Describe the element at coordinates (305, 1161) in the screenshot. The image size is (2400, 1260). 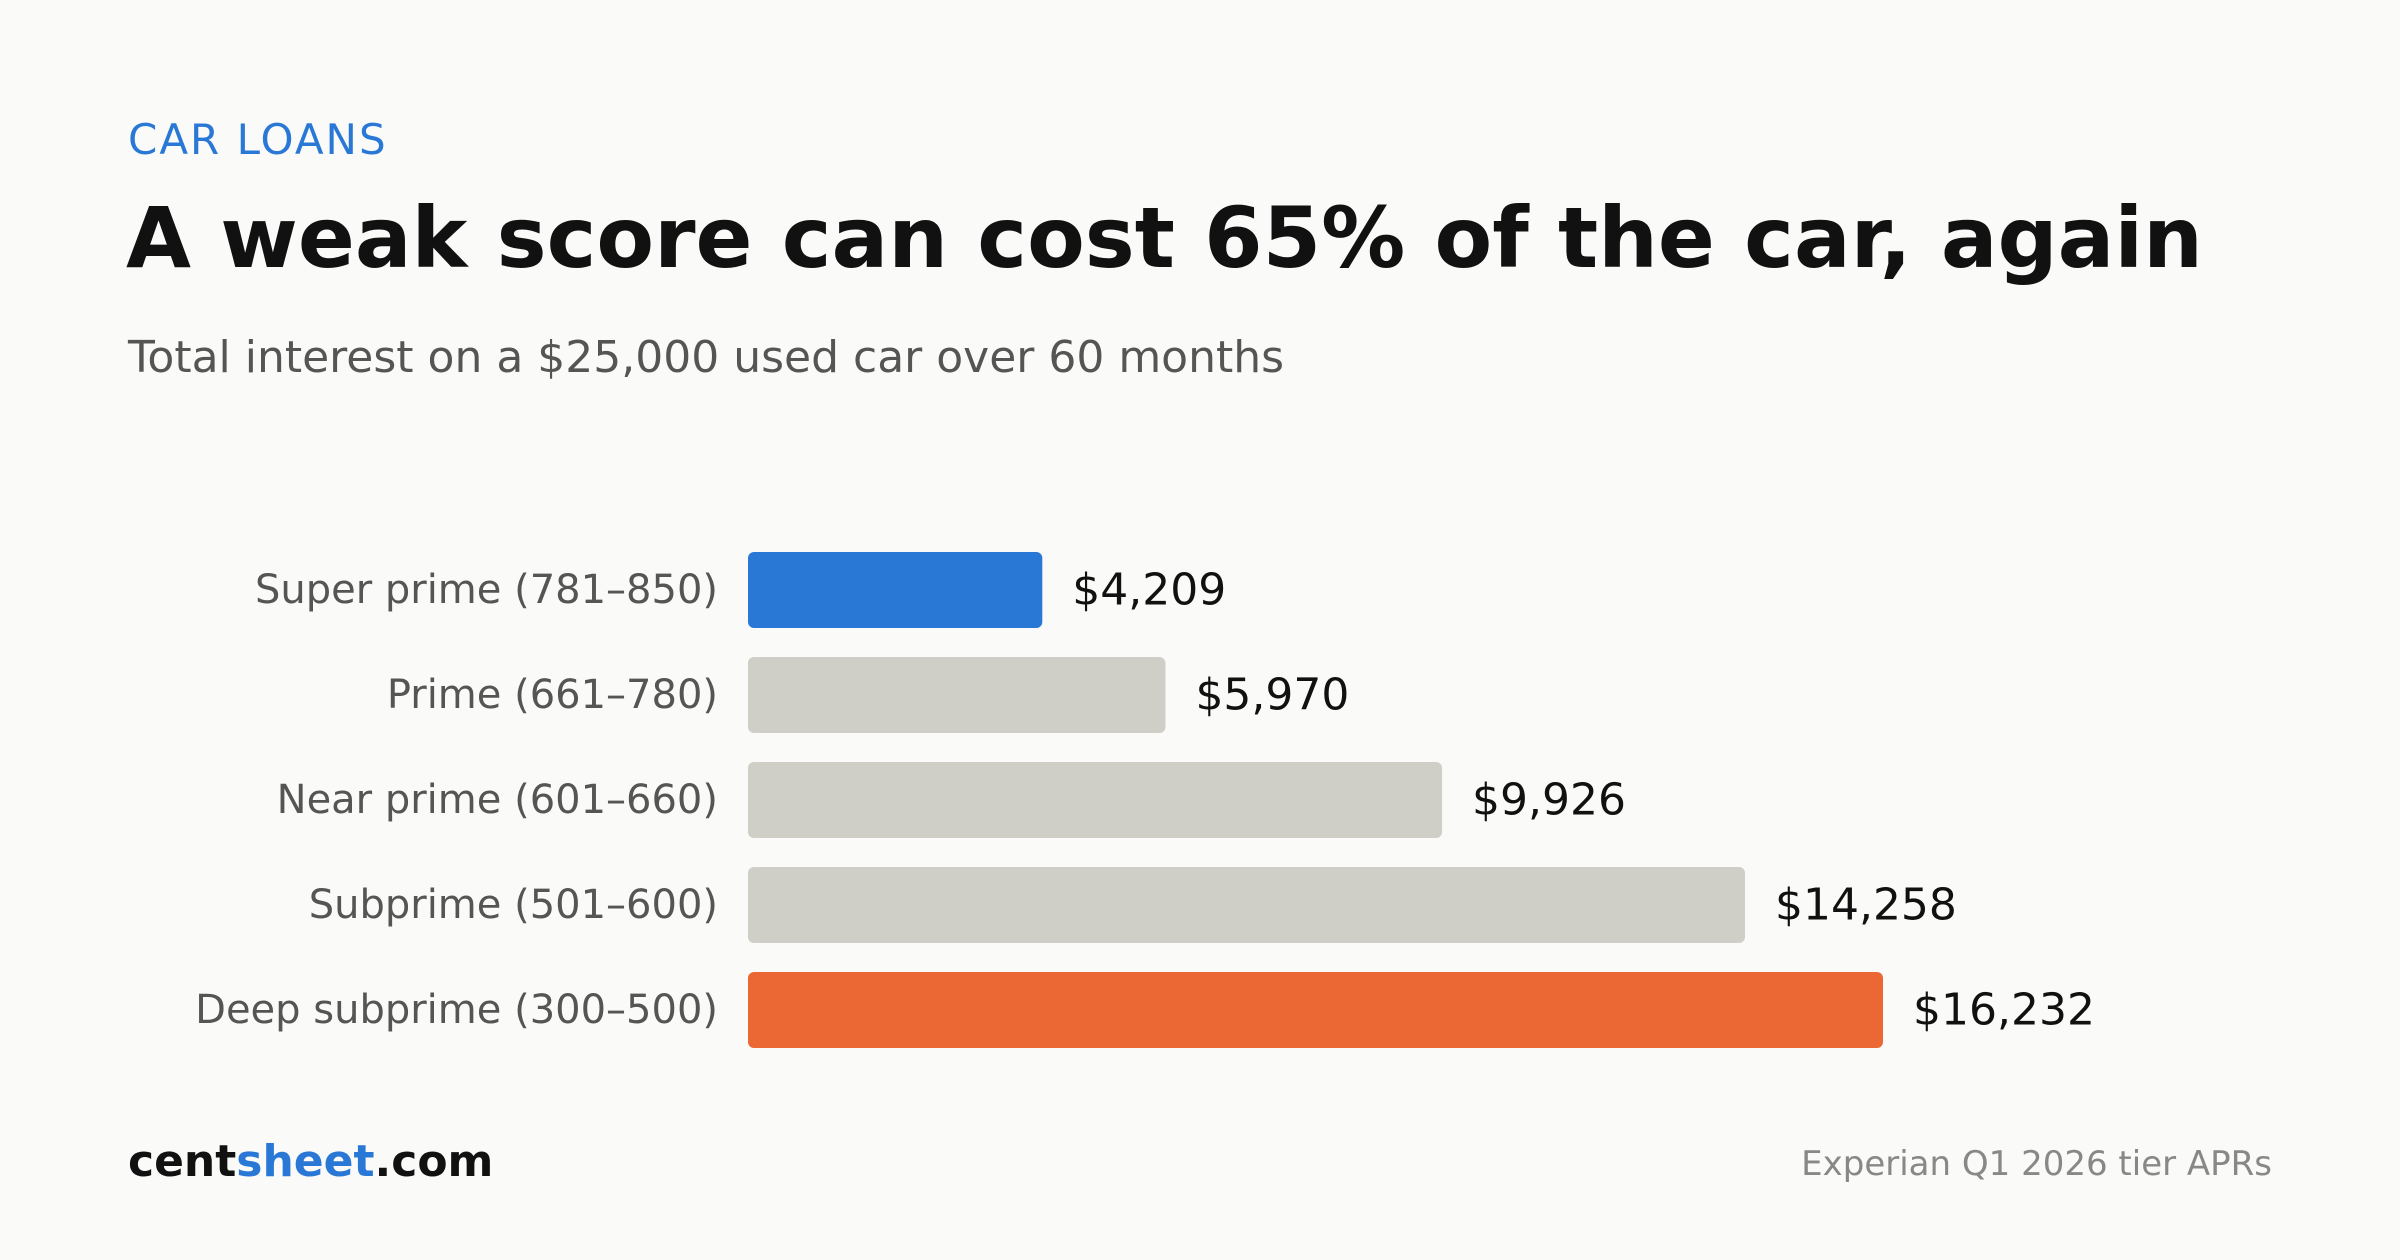
I see `brand-part-sheet: sheet` at that location.